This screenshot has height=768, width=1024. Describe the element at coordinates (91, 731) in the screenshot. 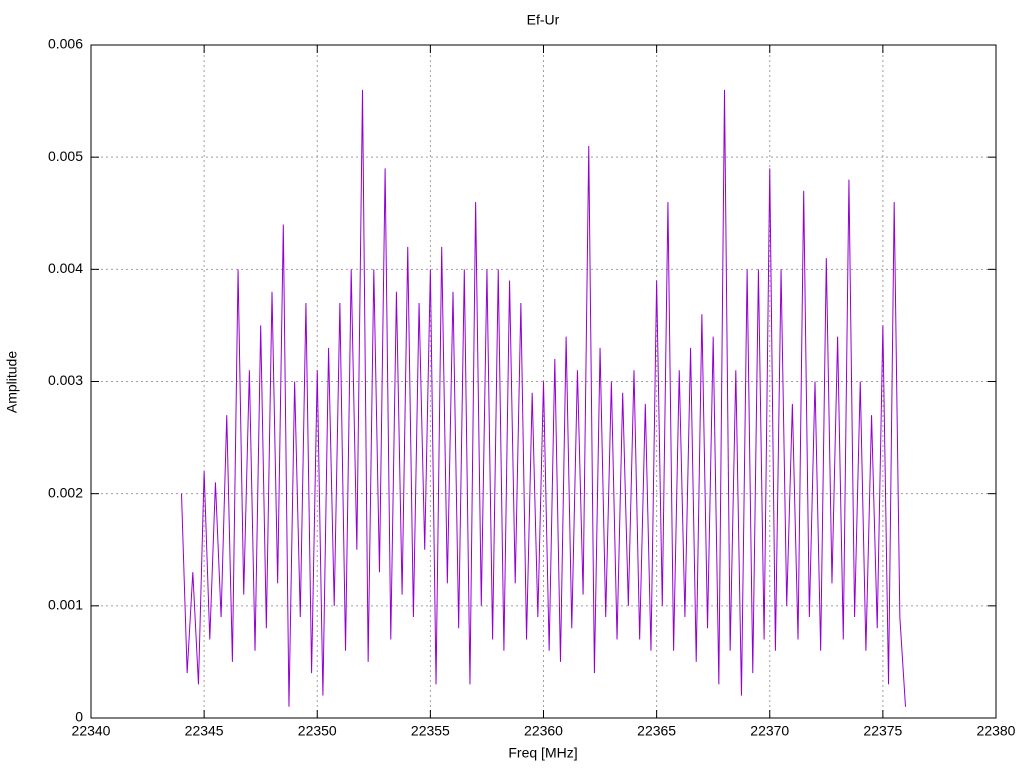

I see `x-tick-label: 22340` at that location.